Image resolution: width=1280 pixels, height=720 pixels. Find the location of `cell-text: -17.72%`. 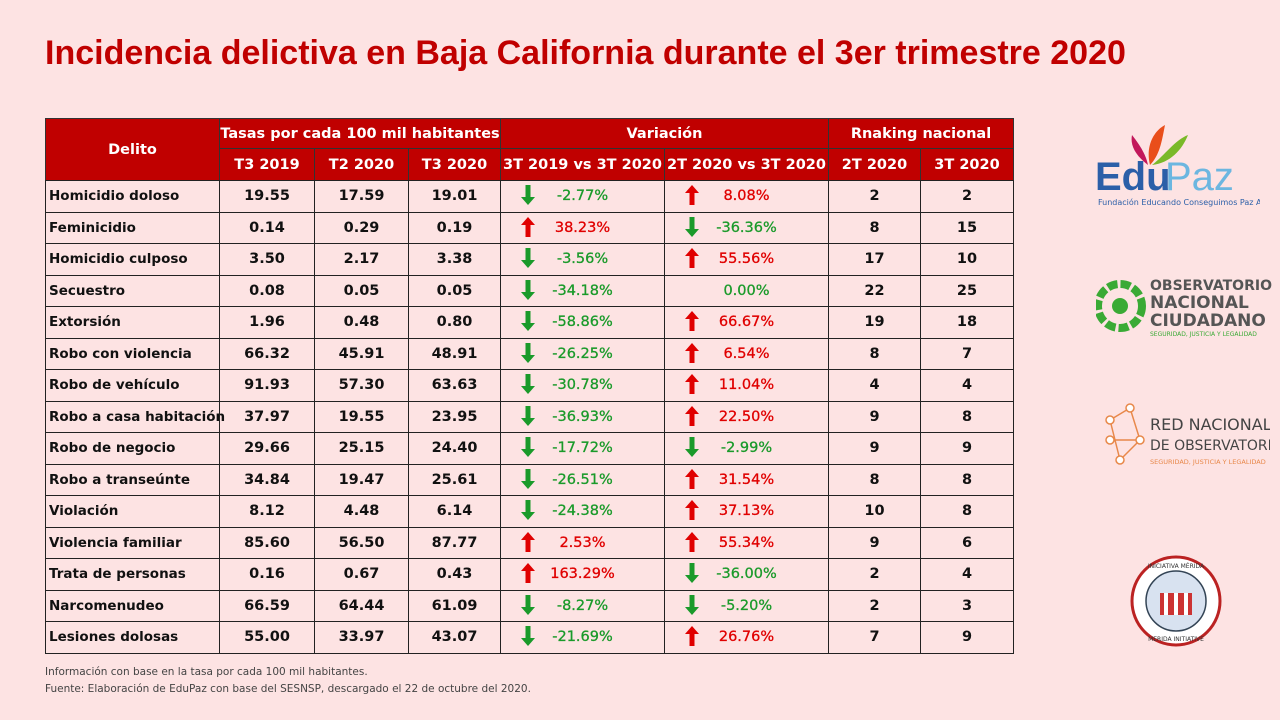

cell-text: -17.72% is located at coordinates (582, 448).